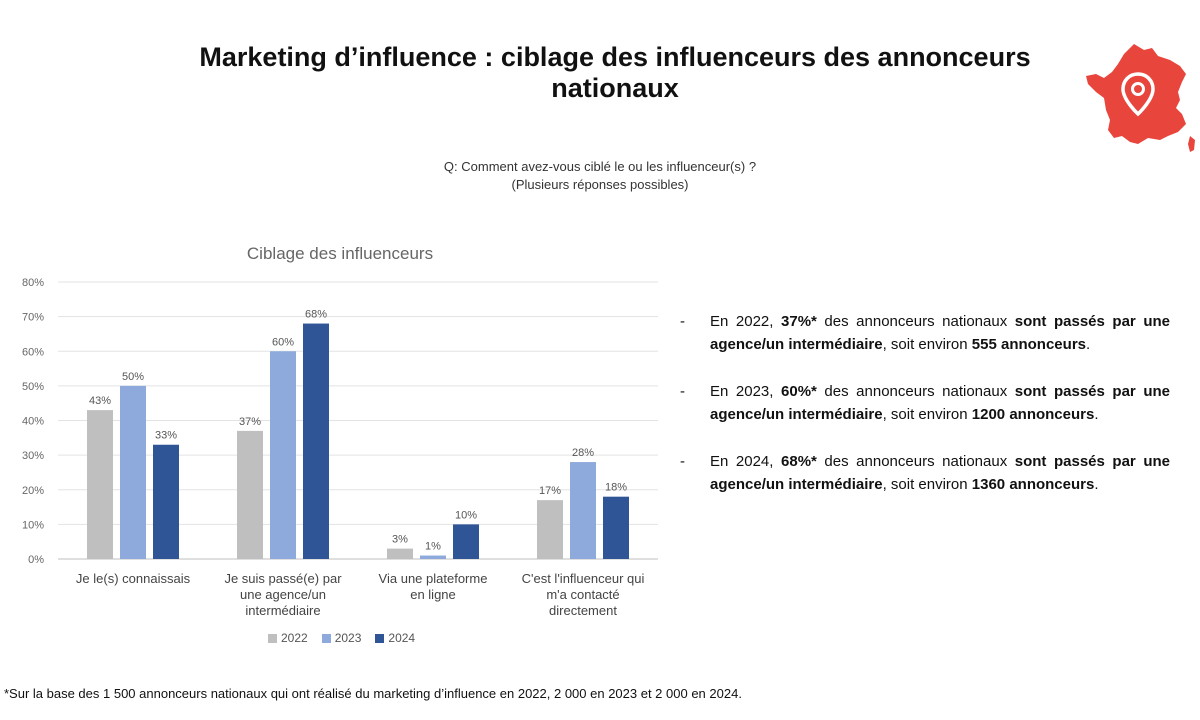  Describe the element at coordinates (746, 461) in the screenshot. I see `finding-text: En 2024,` at that location.